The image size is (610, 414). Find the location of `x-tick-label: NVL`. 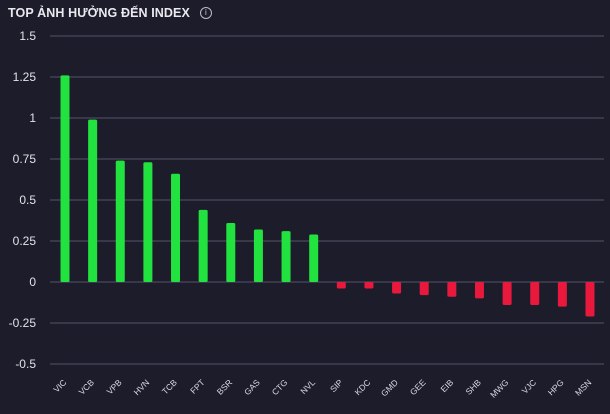

x-tick-label: NVL is located at coordinates (307, 386).